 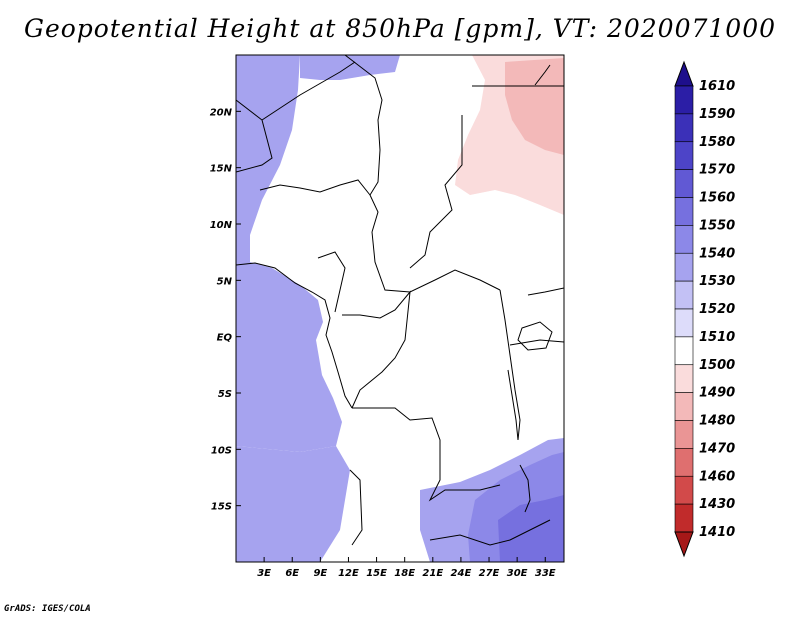 I want to click on border-south, so click(x=490, y=532).